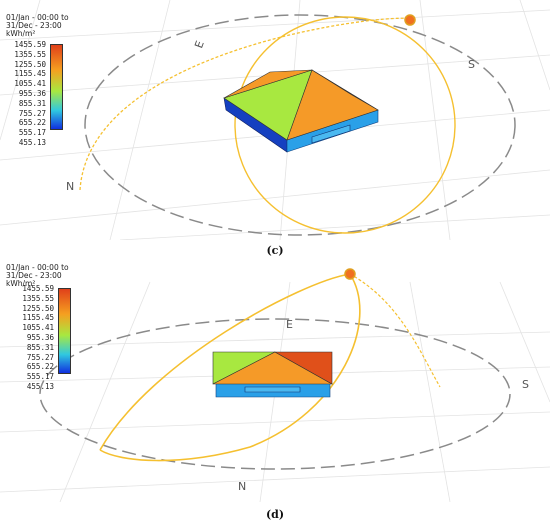  I want to click on subfigure-label-c: (c), so click(275, 250).